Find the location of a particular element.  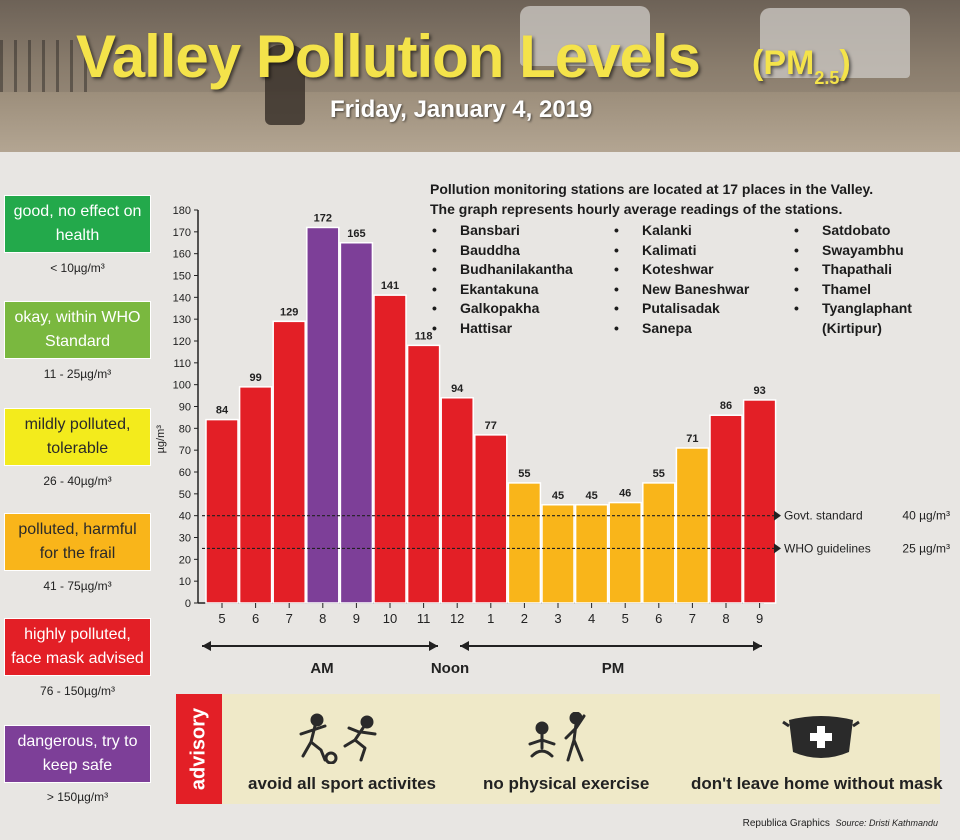

y-tick-label: 130 is located at coordinates (182, 320).